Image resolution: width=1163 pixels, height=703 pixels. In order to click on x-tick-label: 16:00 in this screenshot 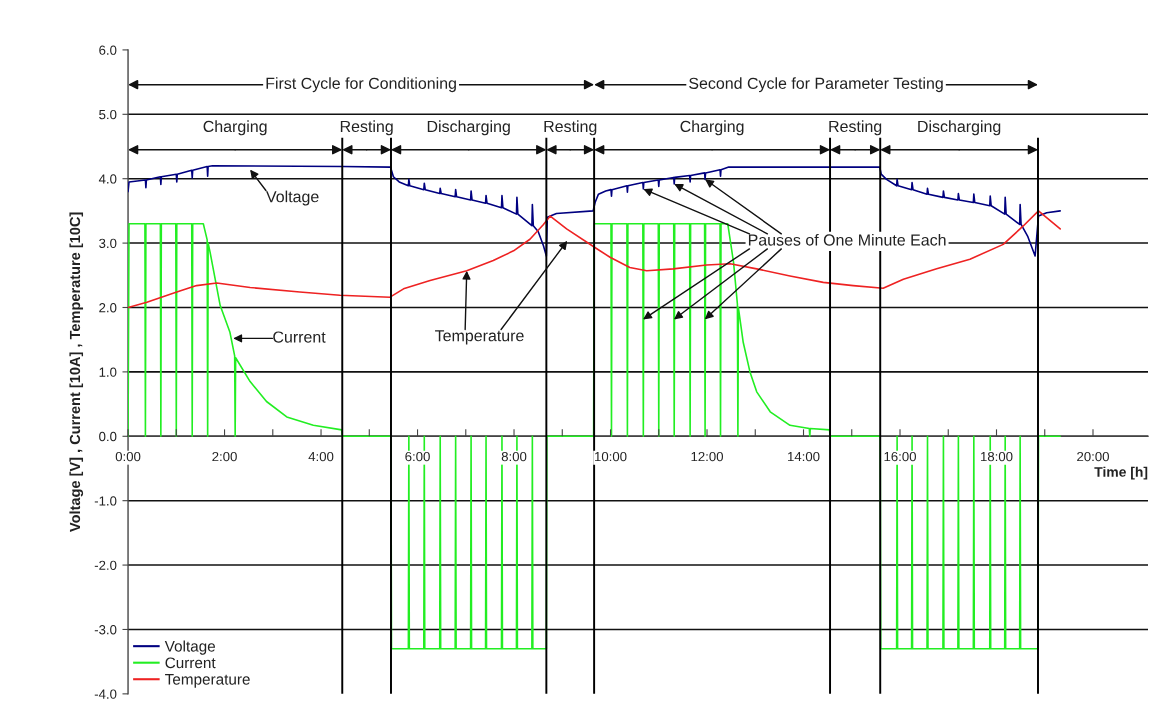, I will do `click(900, 456)`.